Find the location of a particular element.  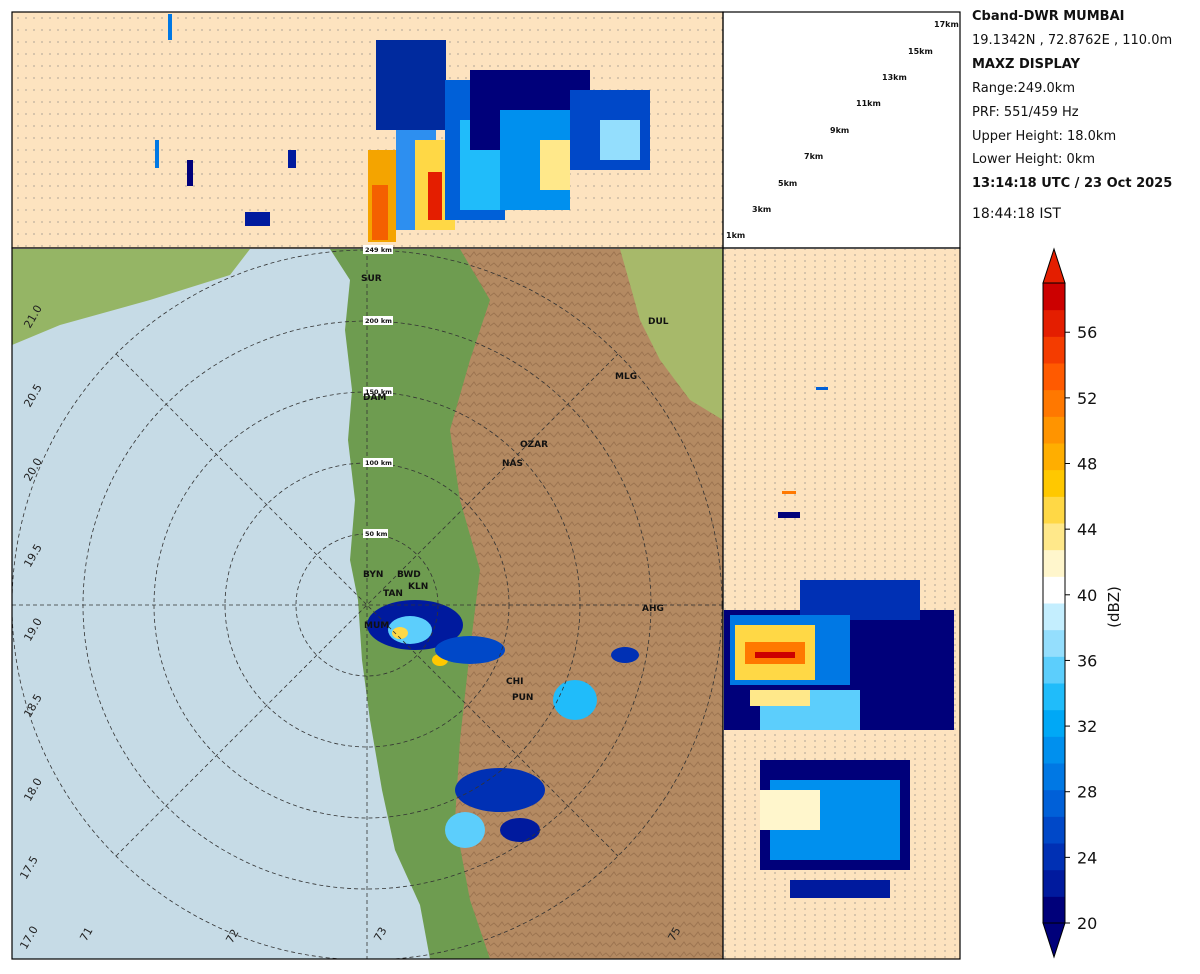

colorbar-tick-label: 36 is located at coordinates (1087, 660).